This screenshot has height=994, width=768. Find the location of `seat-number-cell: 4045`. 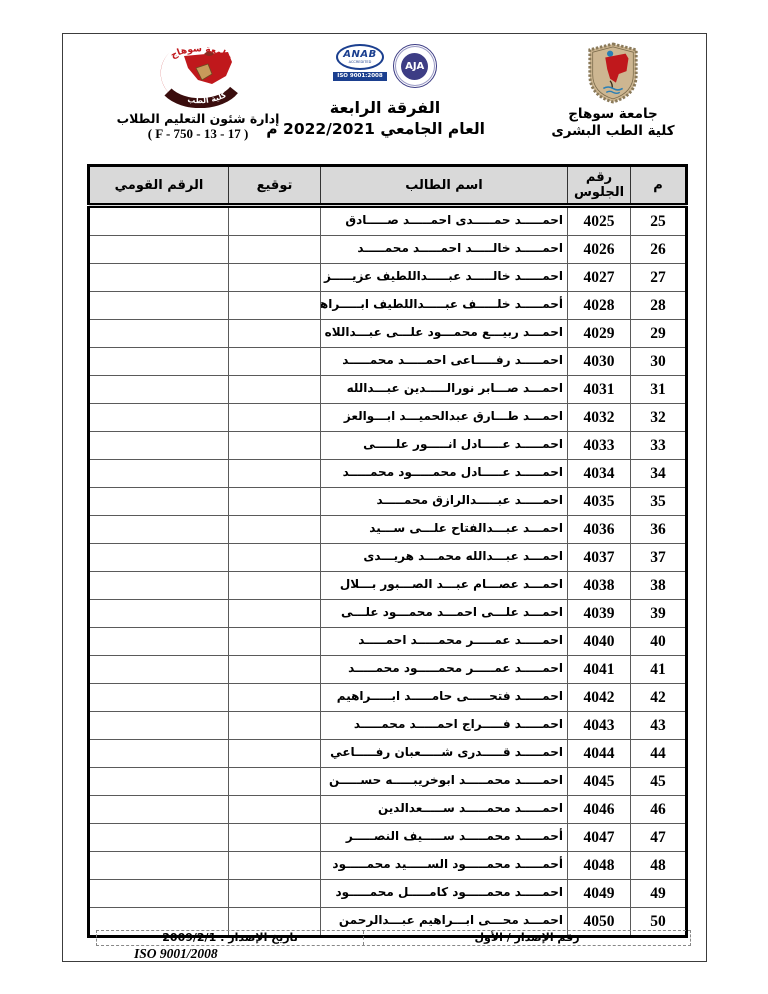

seat-number-cell: 4045 is located at coordinates (599, 781).